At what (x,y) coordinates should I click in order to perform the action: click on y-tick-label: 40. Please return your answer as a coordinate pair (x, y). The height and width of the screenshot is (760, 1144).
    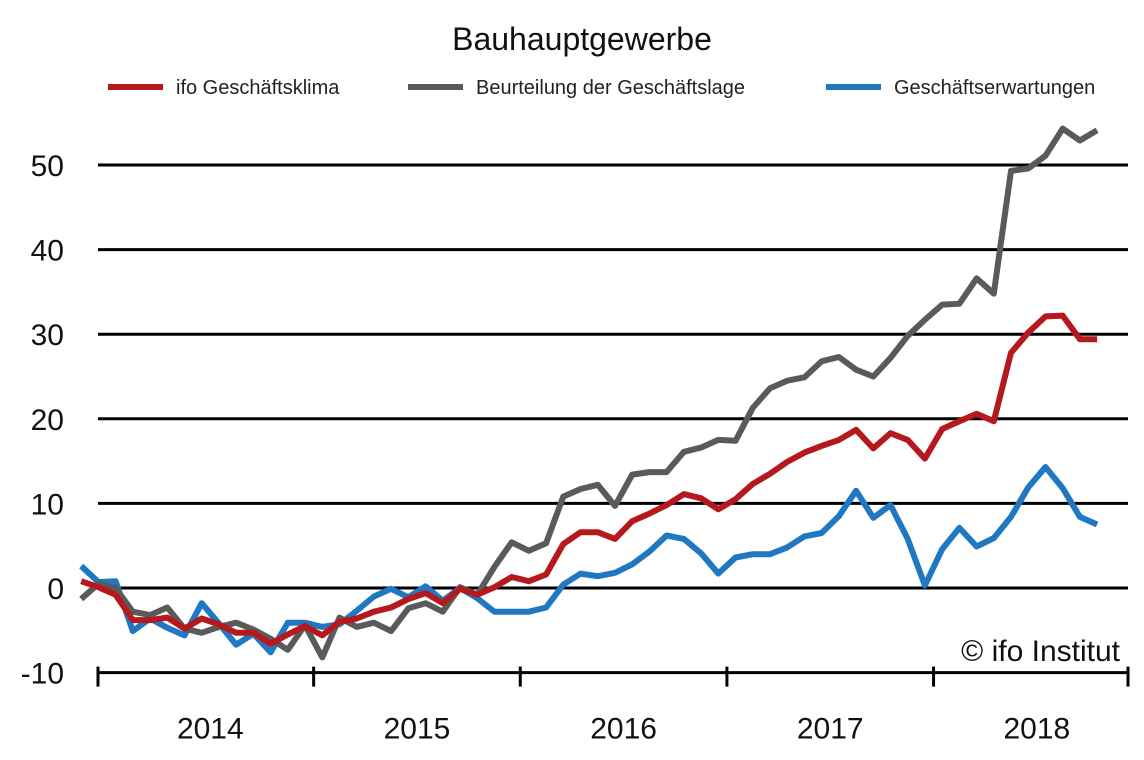
    Looking at the image, I should click on (47, 251).